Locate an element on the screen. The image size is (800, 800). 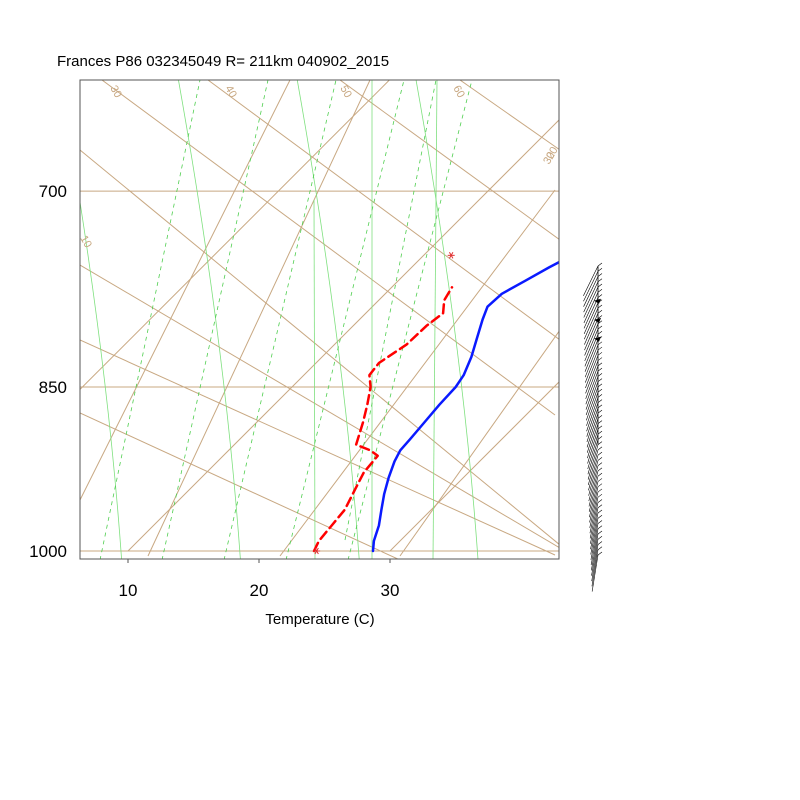
p-tick-label: 850 is located at coordinates (53, 387).